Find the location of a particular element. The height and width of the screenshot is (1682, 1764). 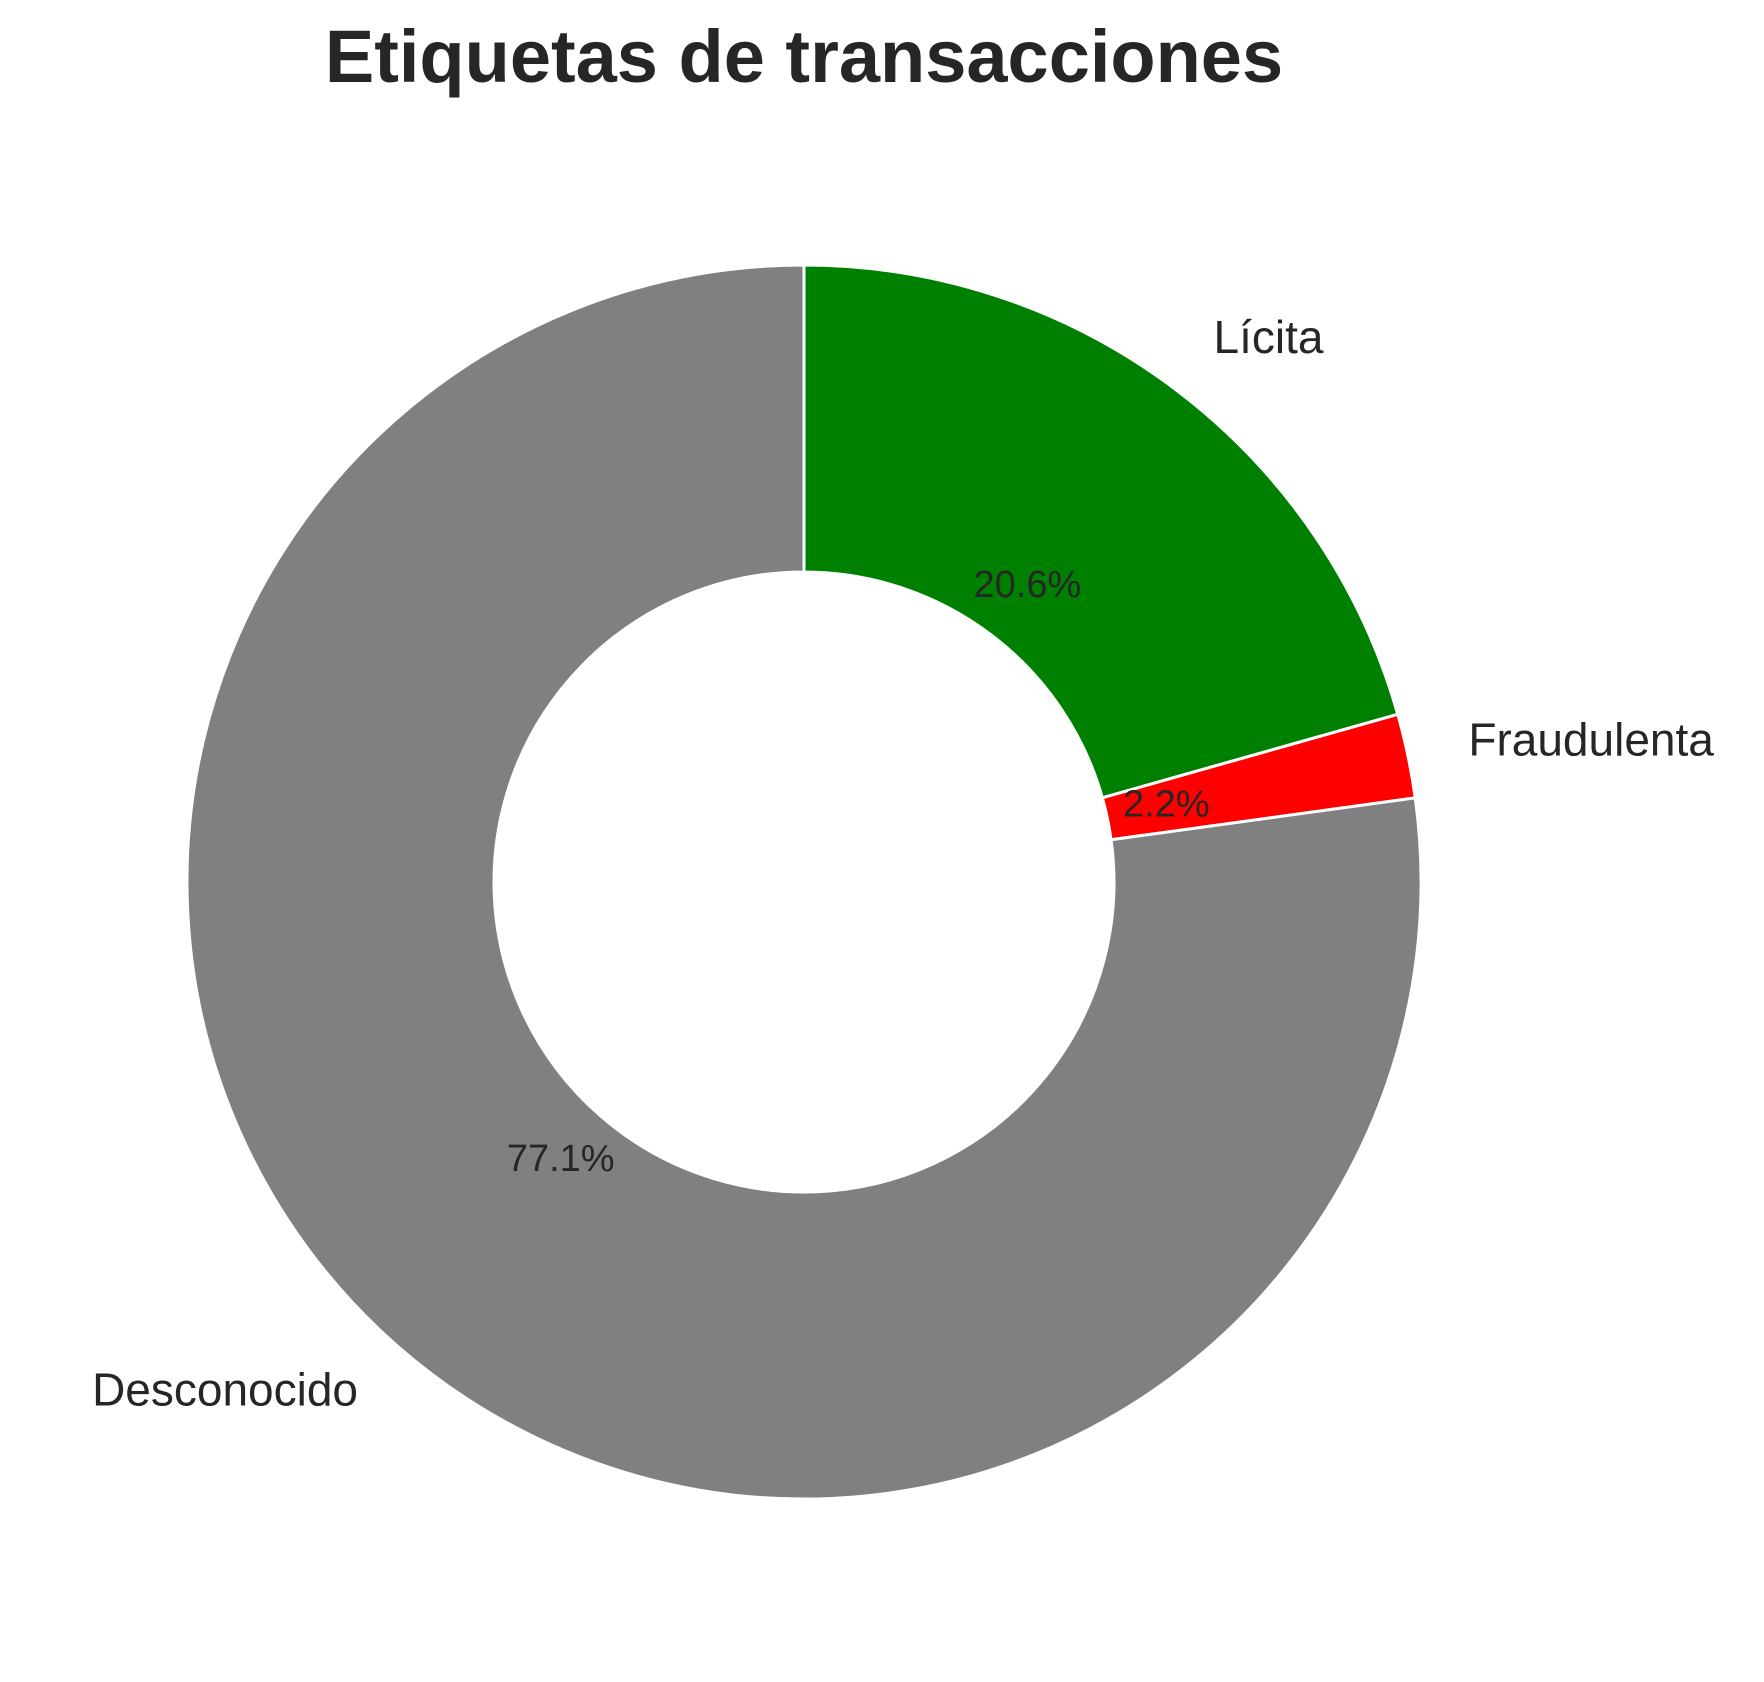

slice-label-fraudulenta: Fraudulenta is located at coordinates (1591, 739).